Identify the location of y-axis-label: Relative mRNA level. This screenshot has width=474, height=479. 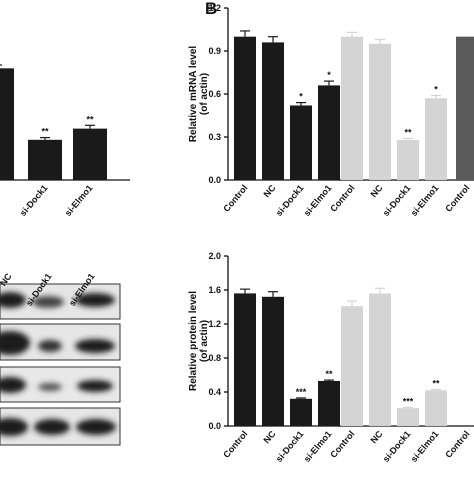
(193, 94).